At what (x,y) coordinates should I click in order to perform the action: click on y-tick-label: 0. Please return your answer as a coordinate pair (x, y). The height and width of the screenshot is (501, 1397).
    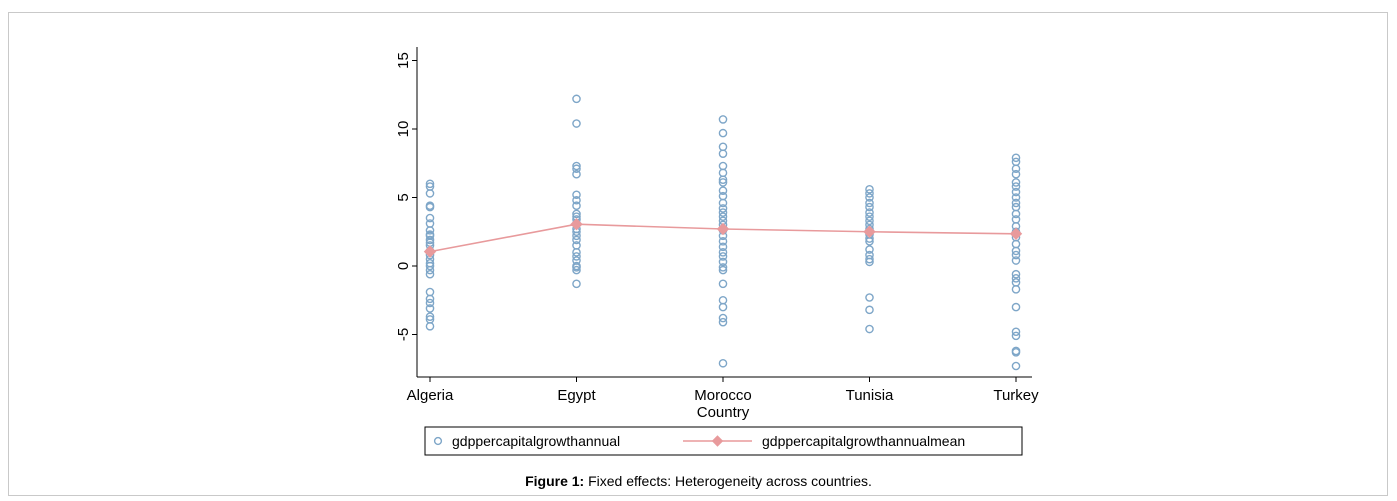
    Looking at the image, I should click on (403, 266).